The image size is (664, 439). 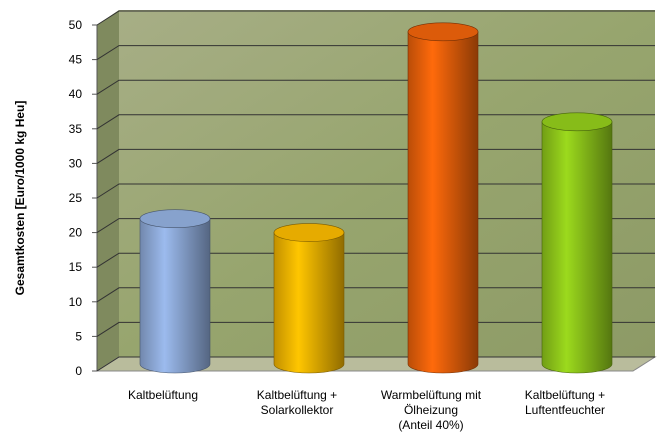 What do you see at coordinates (375, 18) in the screenshot?
I see `grid-line` at bounding box center [375, 18].